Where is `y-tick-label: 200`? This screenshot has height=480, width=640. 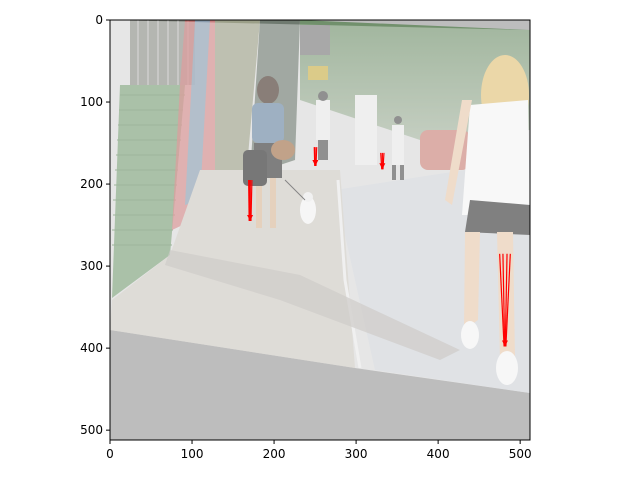
y-tick-label: 200 is located at coordinates (91, 184).